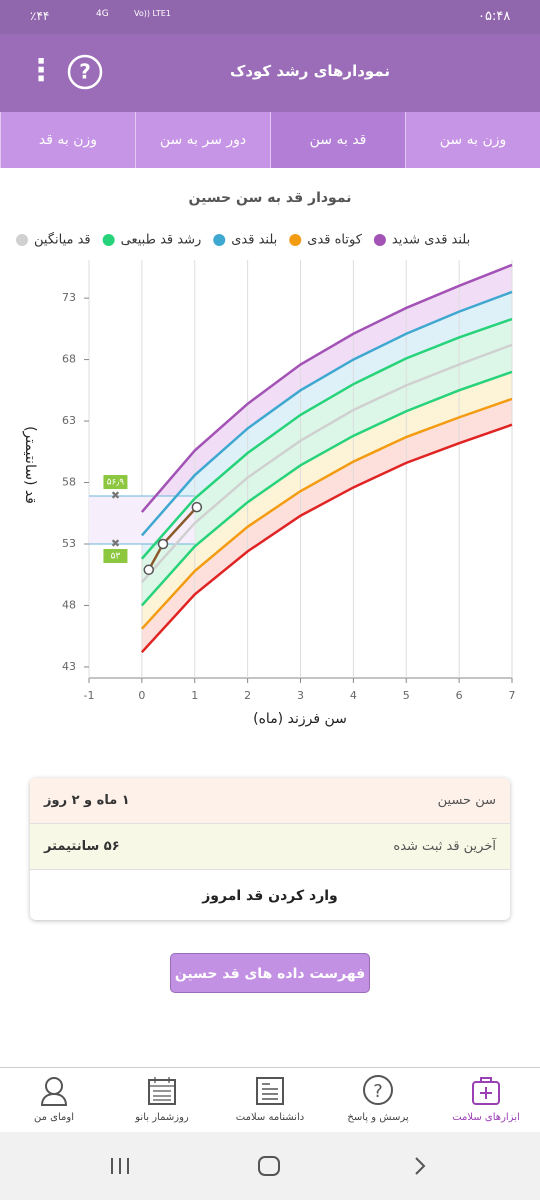 The height and width of the screenshot is (1204, 540). I want to click on legend-label: رشد قد طبیعی, so click(161, 240).